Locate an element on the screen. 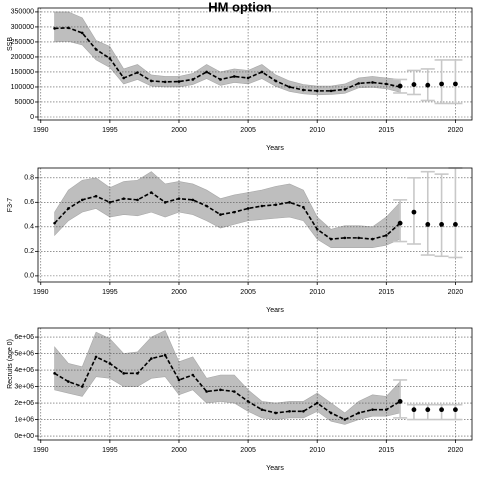  y-tick-label: 150000 is located at coordinates (22, 72).